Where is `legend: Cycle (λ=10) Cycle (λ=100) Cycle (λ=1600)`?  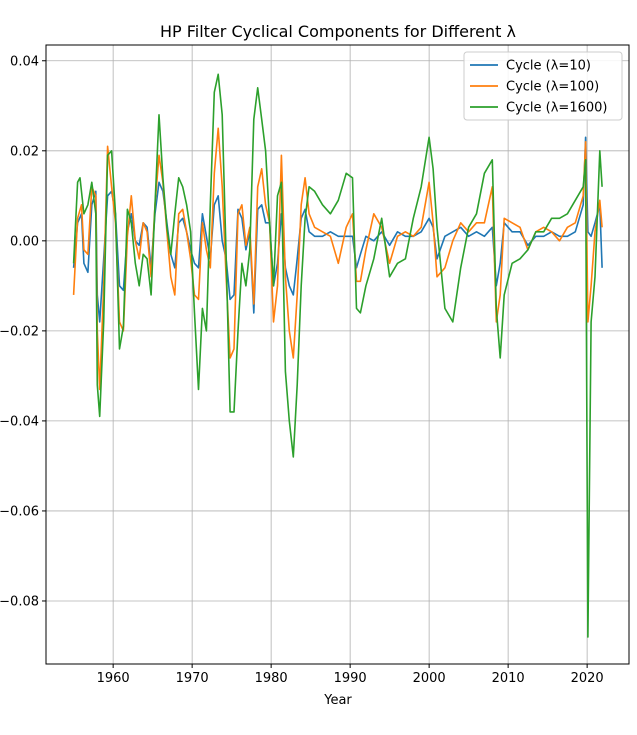
legend: Cycle (λ=10) Cycle (λ=100) Cycle (λ=1600) is located at coordinates (543, 86).